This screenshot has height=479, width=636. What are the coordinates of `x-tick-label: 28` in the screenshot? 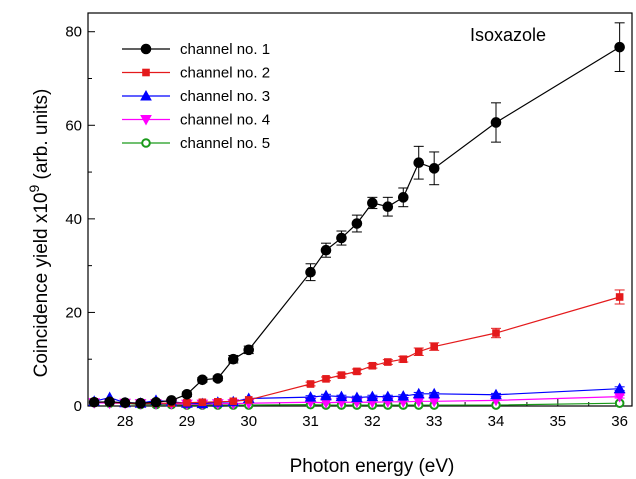 It's located at (125, 421).